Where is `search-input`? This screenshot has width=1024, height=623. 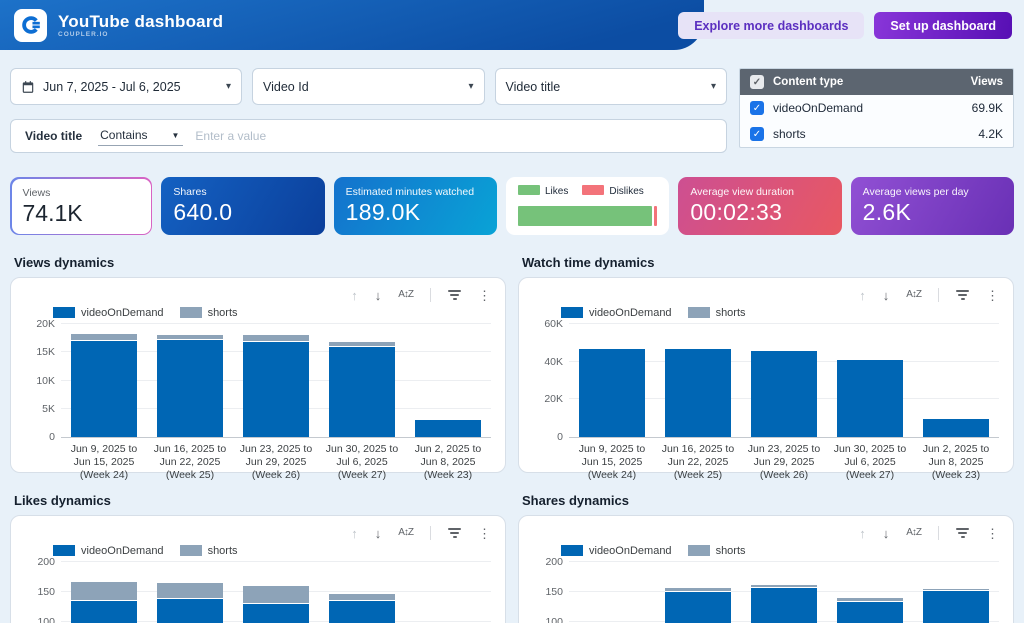
search-input is located at coordinates (453, 136).